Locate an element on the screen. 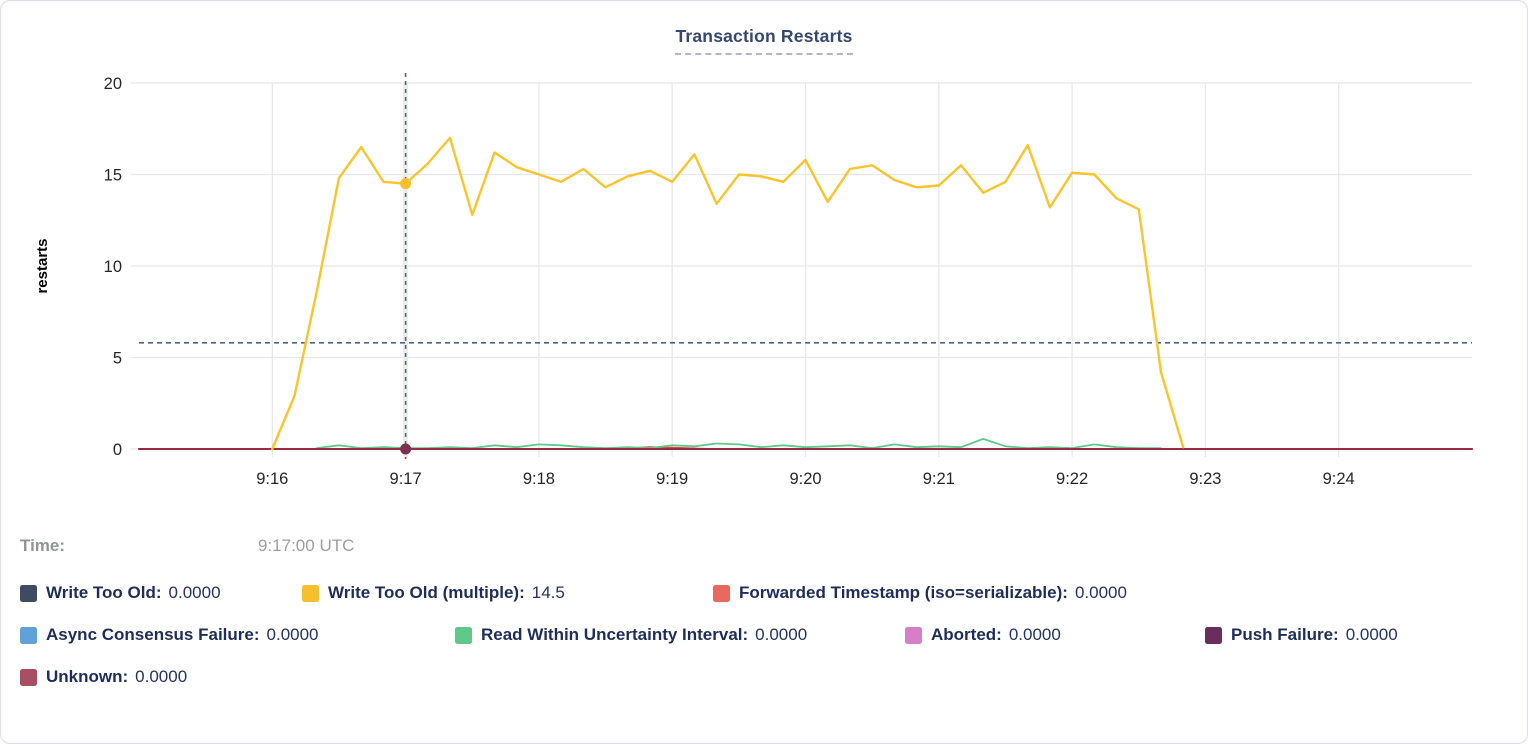 The image size is (1528, 744). legend-item: Push Failure: 0.0000 is located at coordinates (1301, 635).